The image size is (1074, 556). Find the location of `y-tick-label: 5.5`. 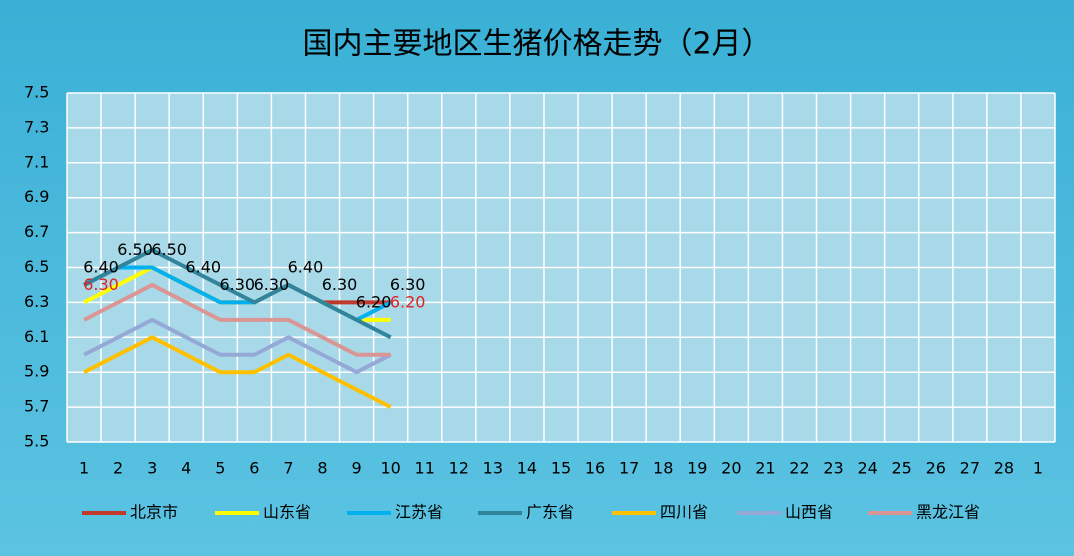

y-tick-label: 5.5 is located at coordinates (36, 441).